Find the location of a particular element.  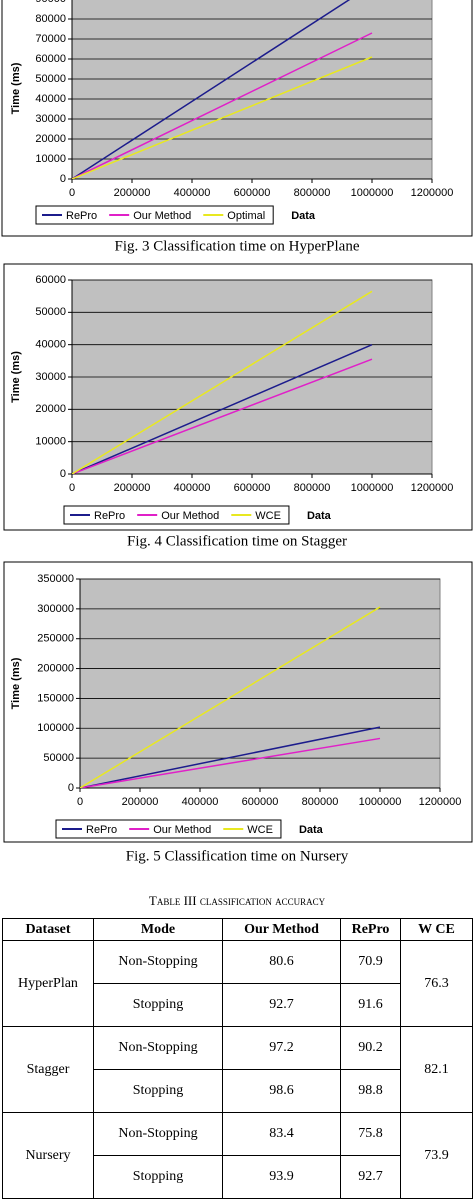

caption: Fig. 3 Classification time on HyperPlane is located at coordinates (237, 246).